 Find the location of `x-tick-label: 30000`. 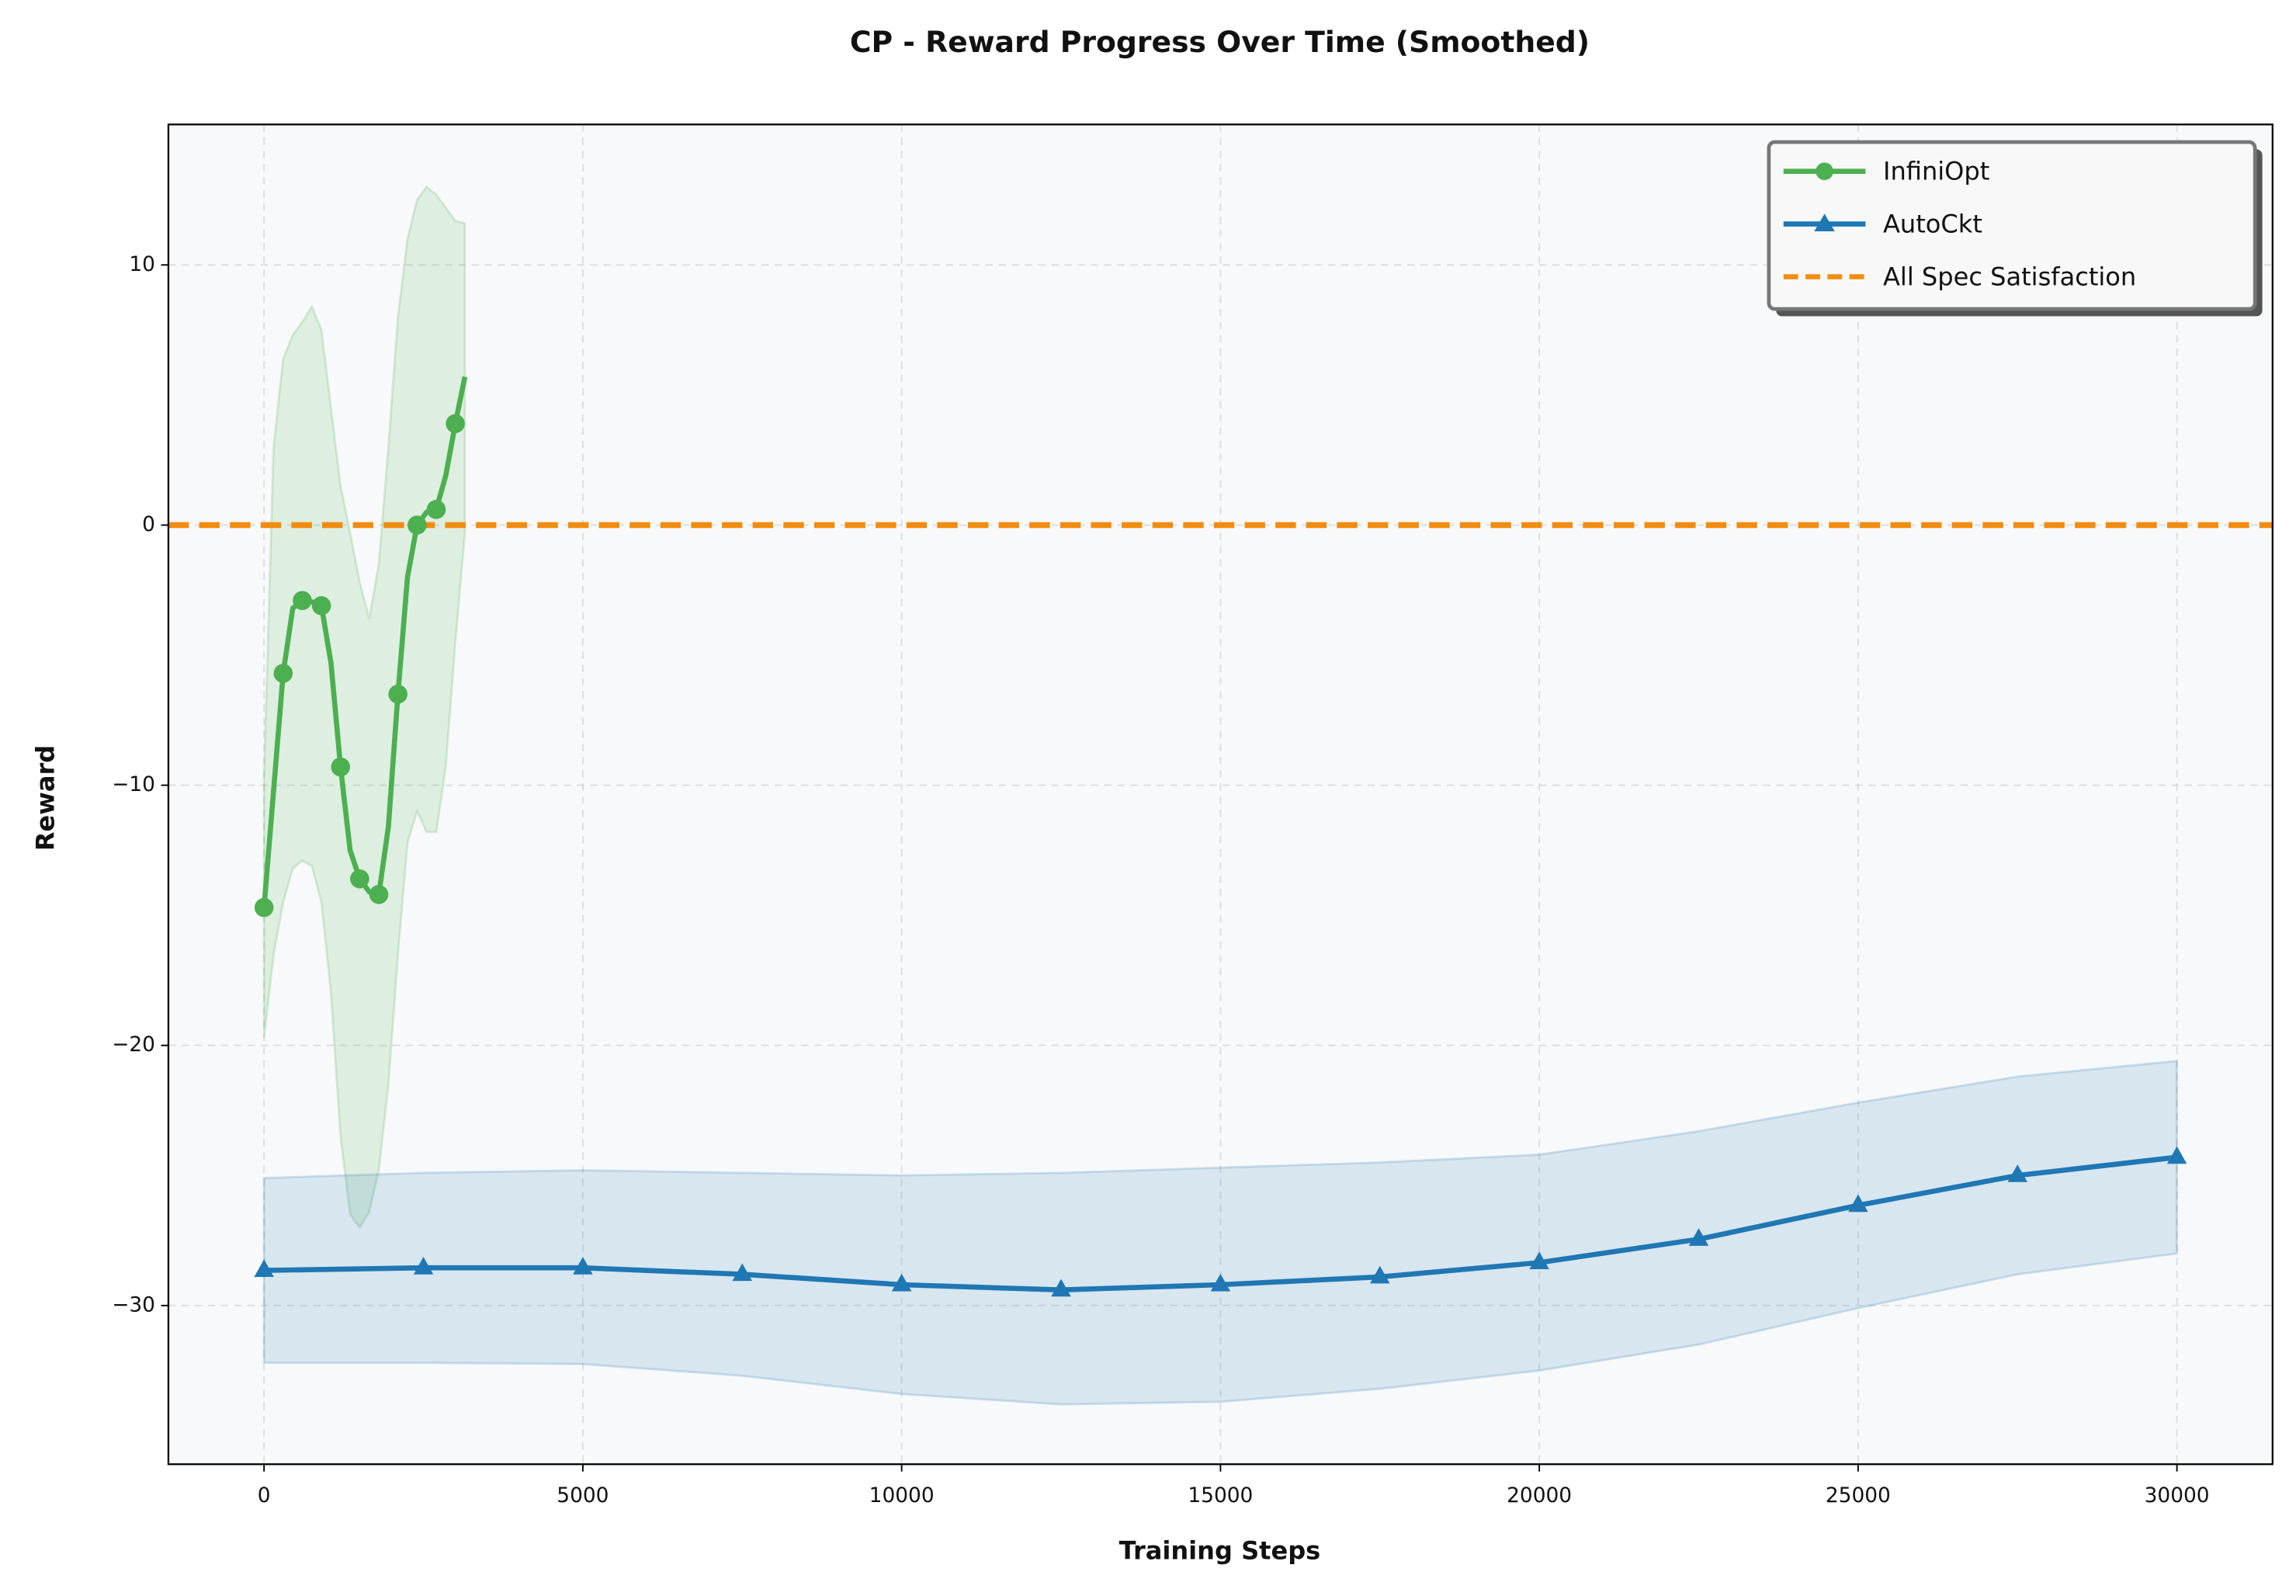

x-tick-label: 30000 is located at coordinates (2177, 1495).